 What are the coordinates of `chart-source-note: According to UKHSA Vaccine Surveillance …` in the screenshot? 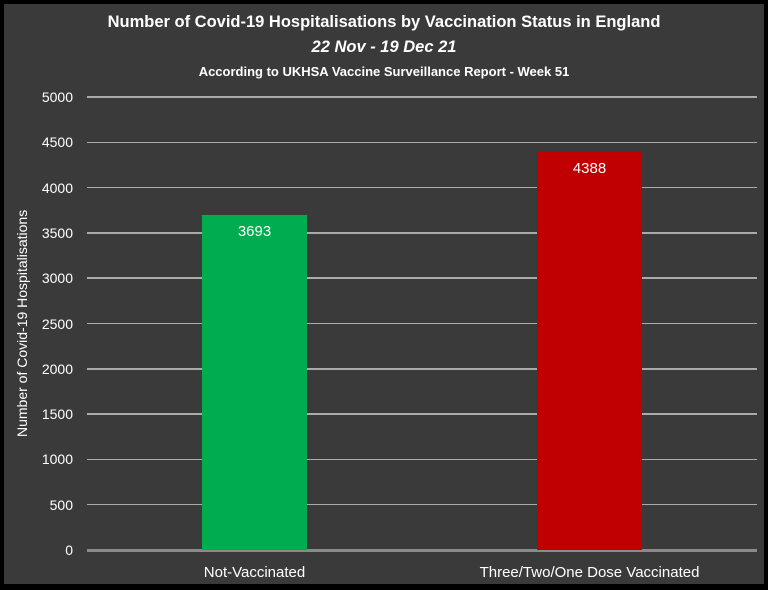 It's located at (384, 71).